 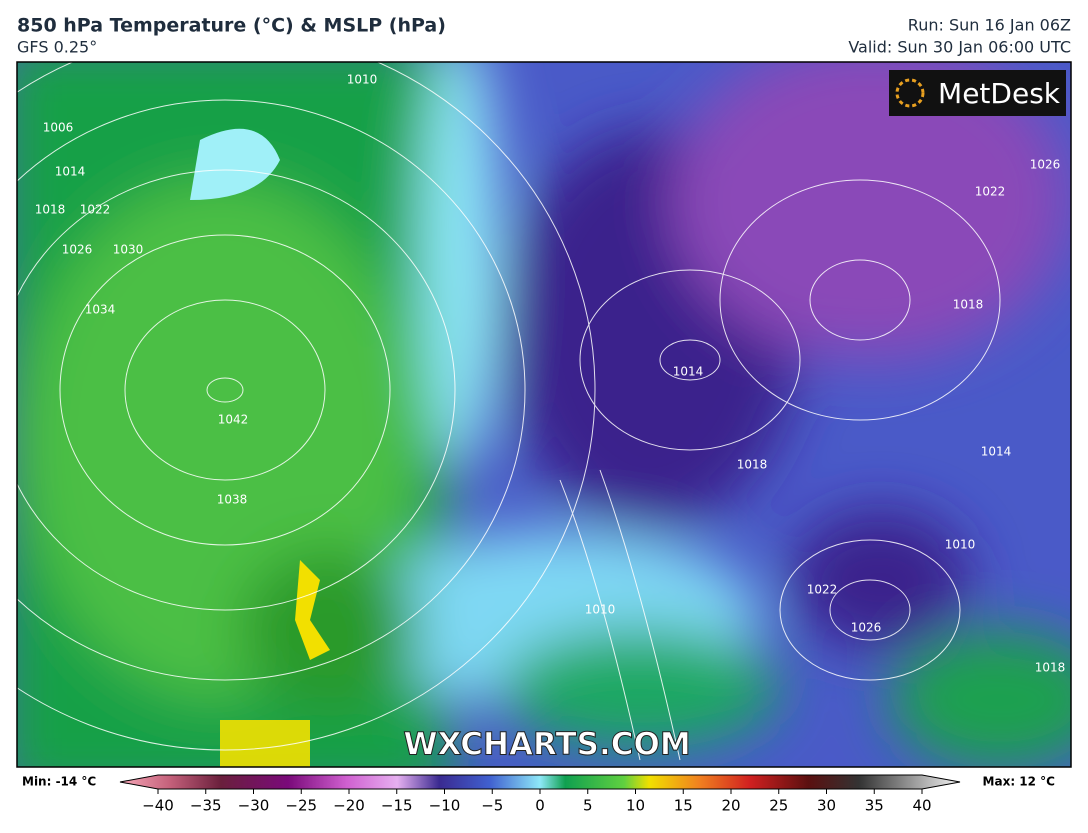 I want to click on colorbar-tick-label: 20, so click(x=730, y=806).